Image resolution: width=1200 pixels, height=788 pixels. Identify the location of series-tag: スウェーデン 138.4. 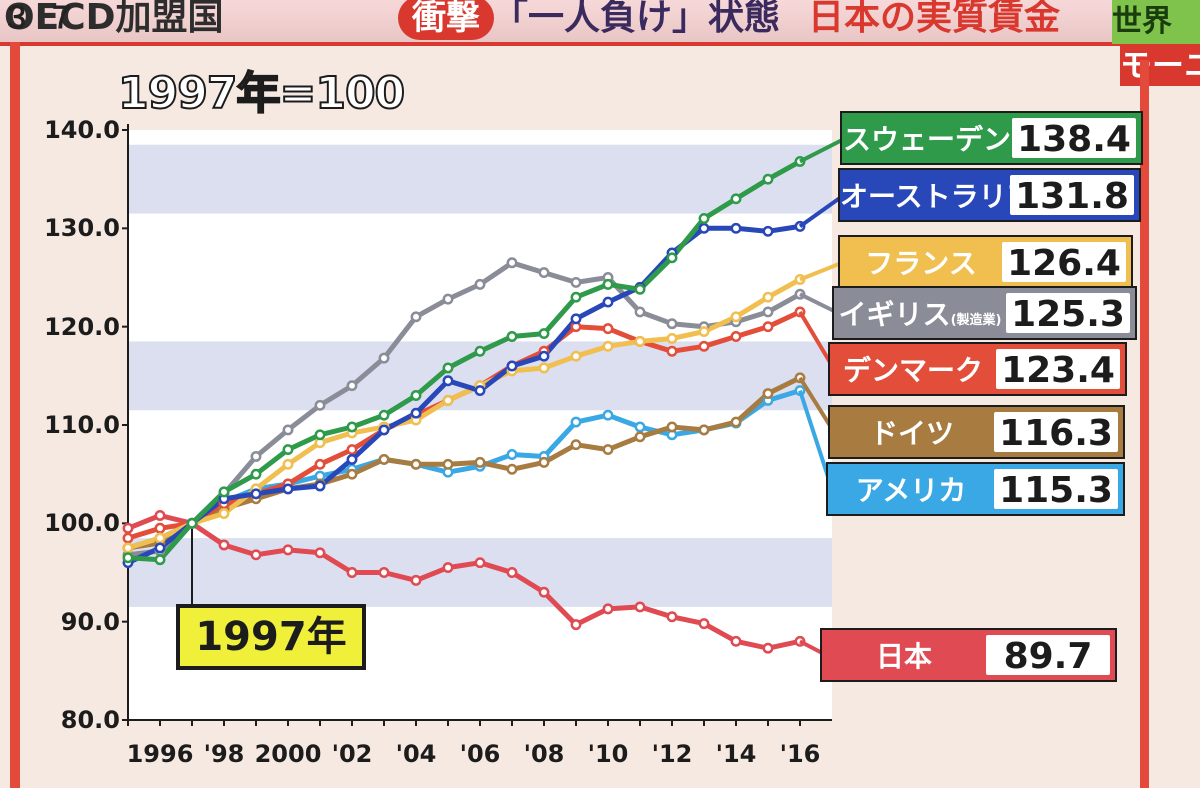
(991, 138).